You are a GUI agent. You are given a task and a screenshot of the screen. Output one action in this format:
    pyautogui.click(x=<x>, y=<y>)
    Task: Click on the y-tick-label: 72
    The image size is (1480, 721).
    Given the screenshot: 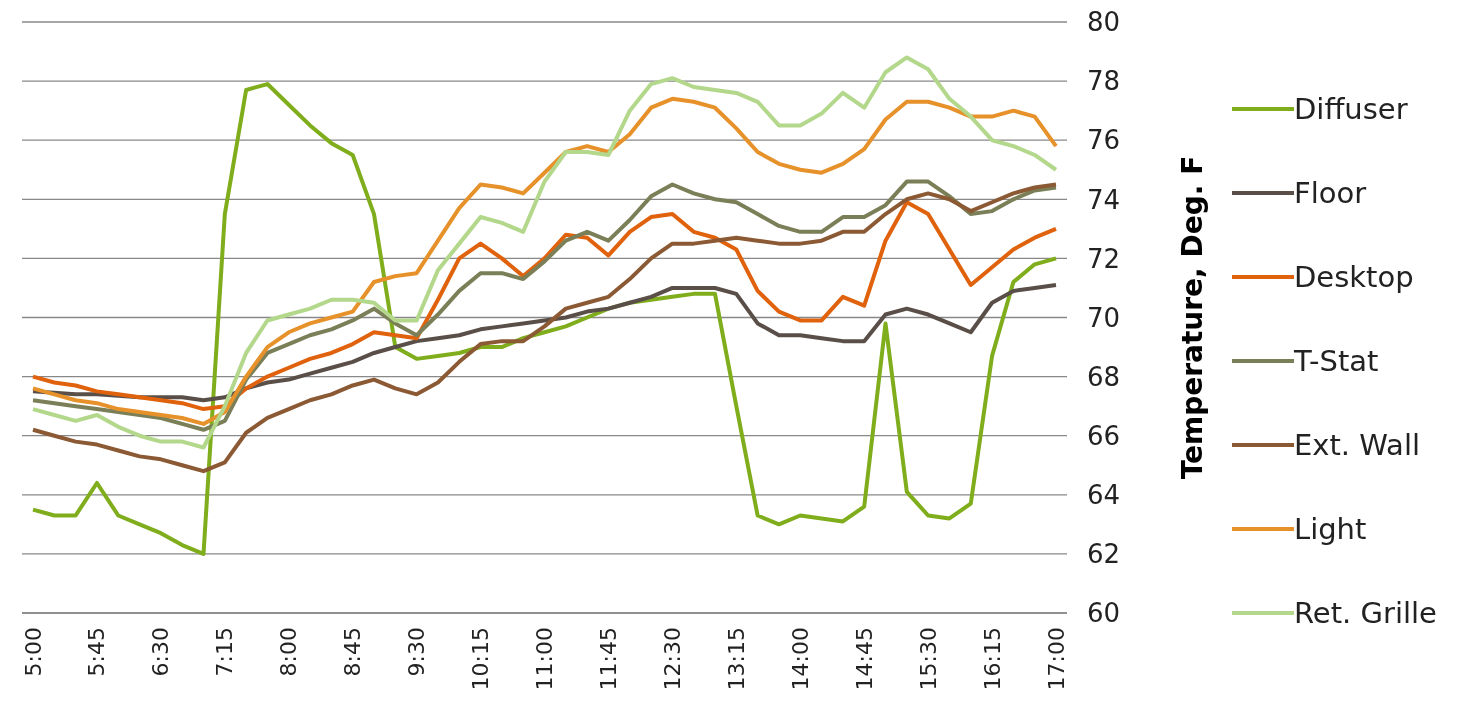 What is the action you would take?
    pyautogui.click(x=1104, y=258)
    